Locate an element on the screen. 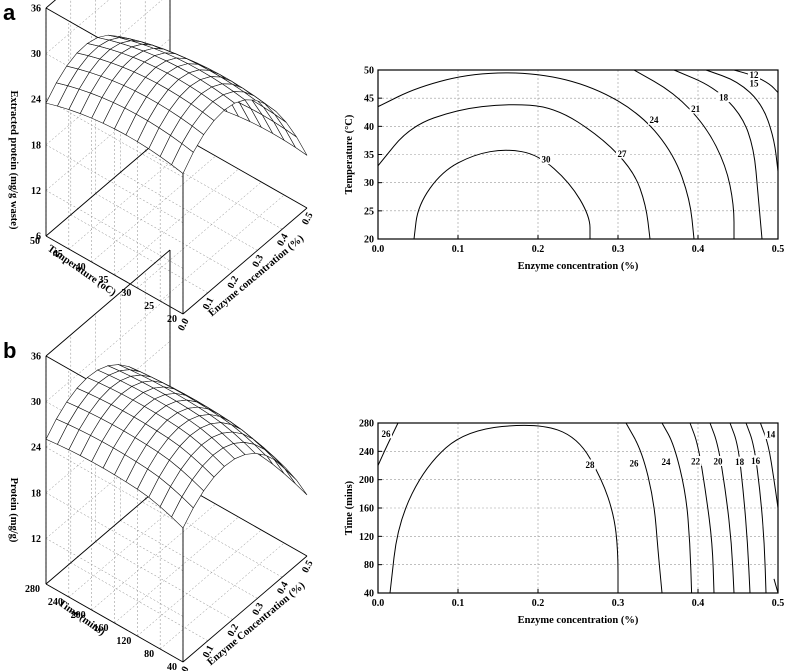 The width and height of the screenshot is (787, 671). surface-a-surface-cell is located at coordinates (296, 142).